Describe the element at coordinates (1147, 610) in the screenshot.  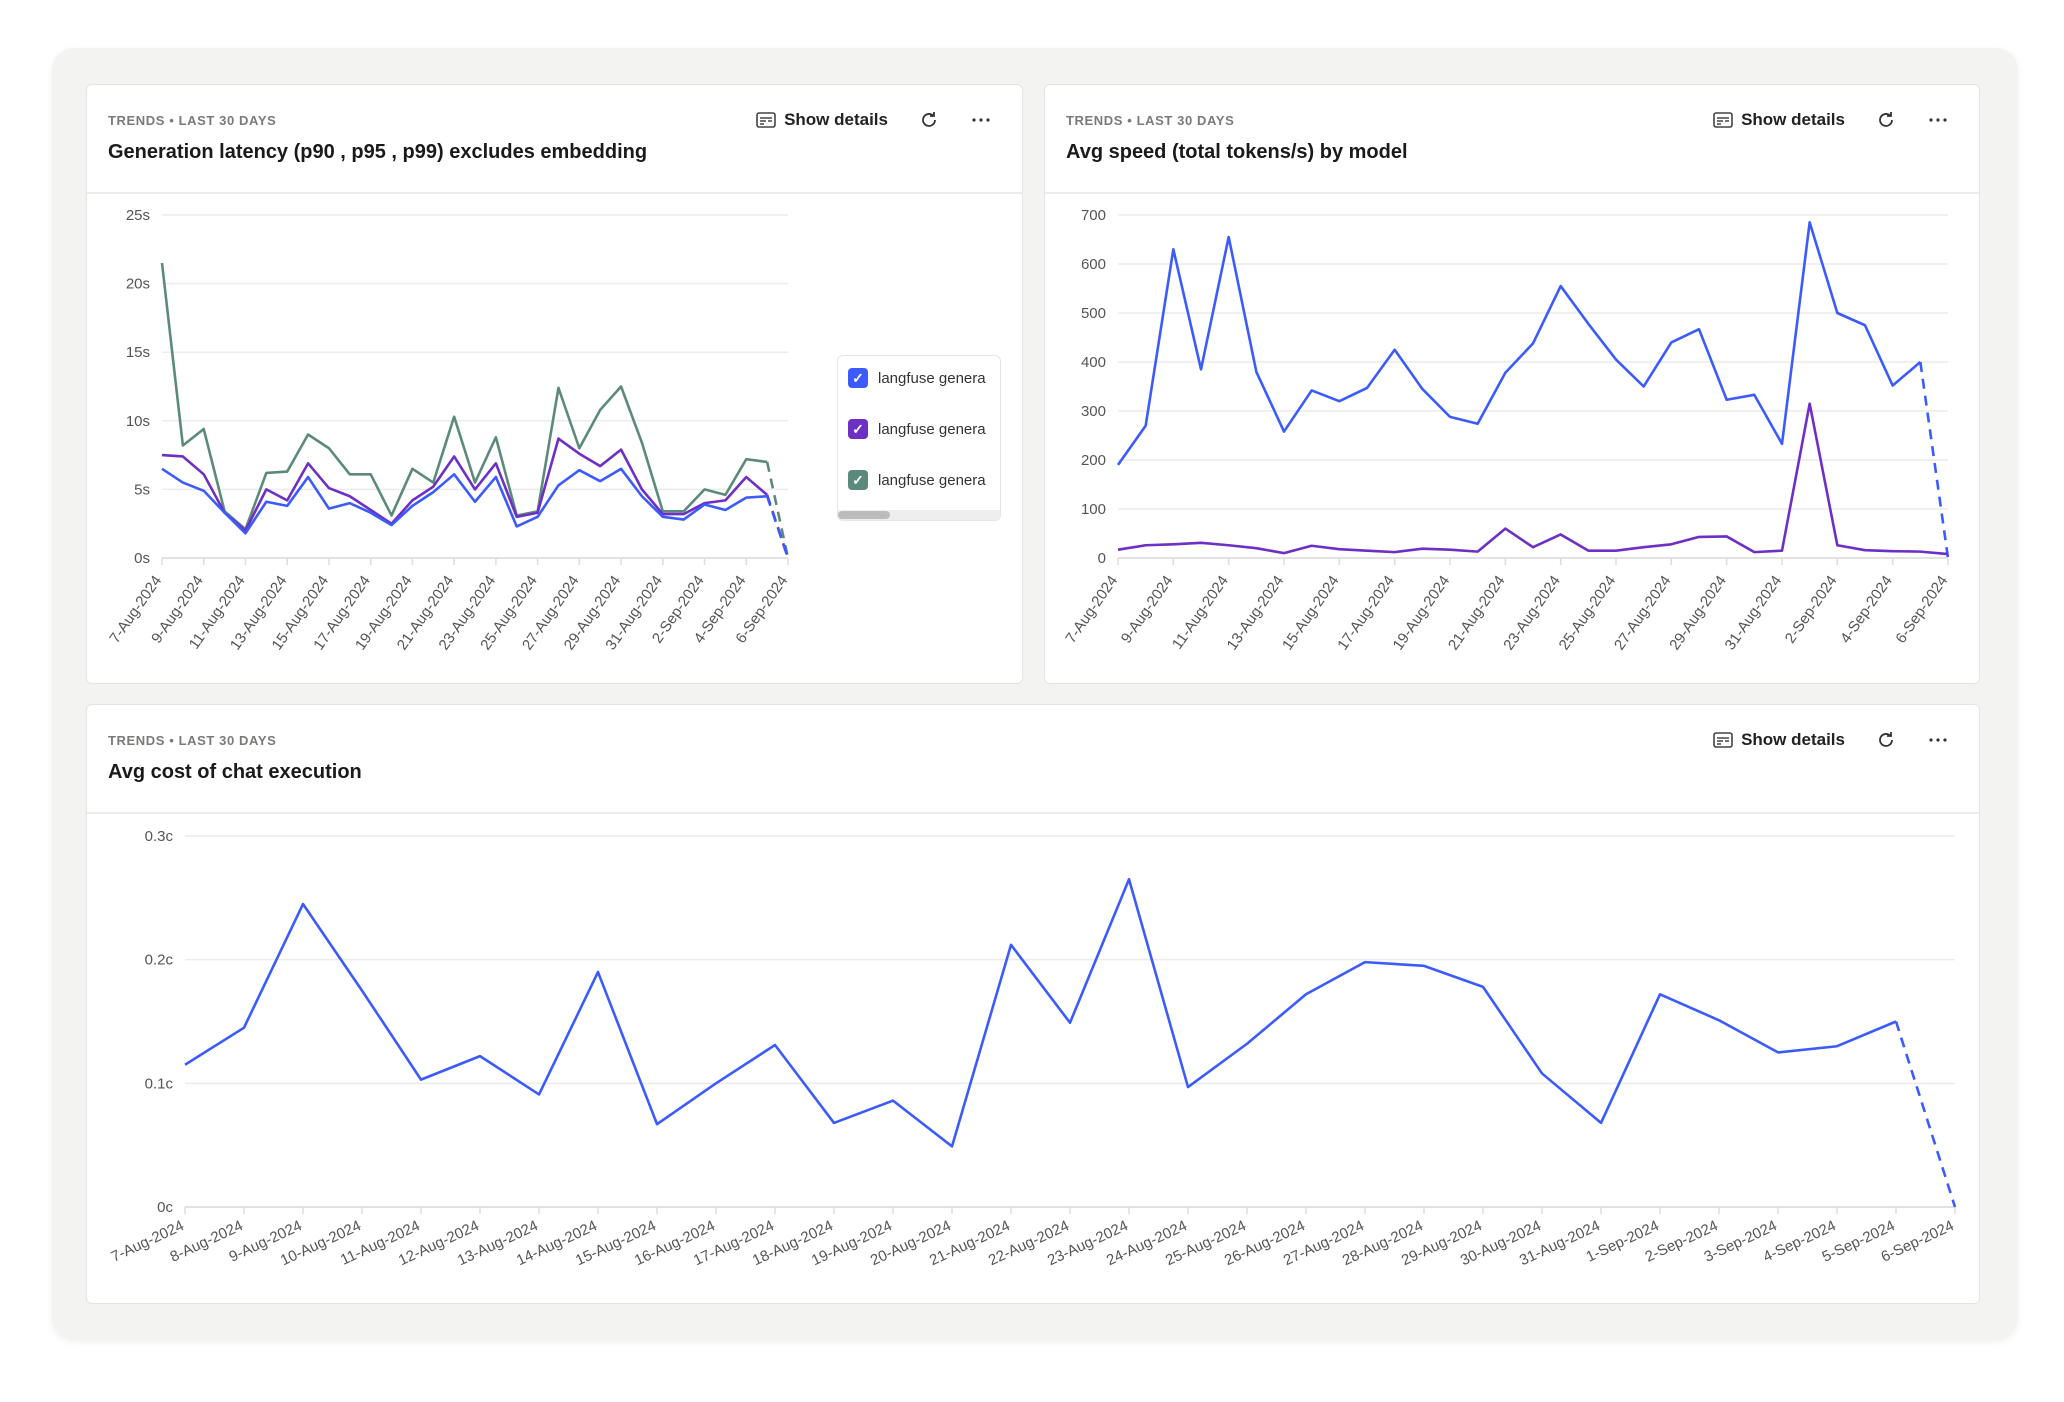
I see `x-tick-label: 9-Aug-2024` at that location.